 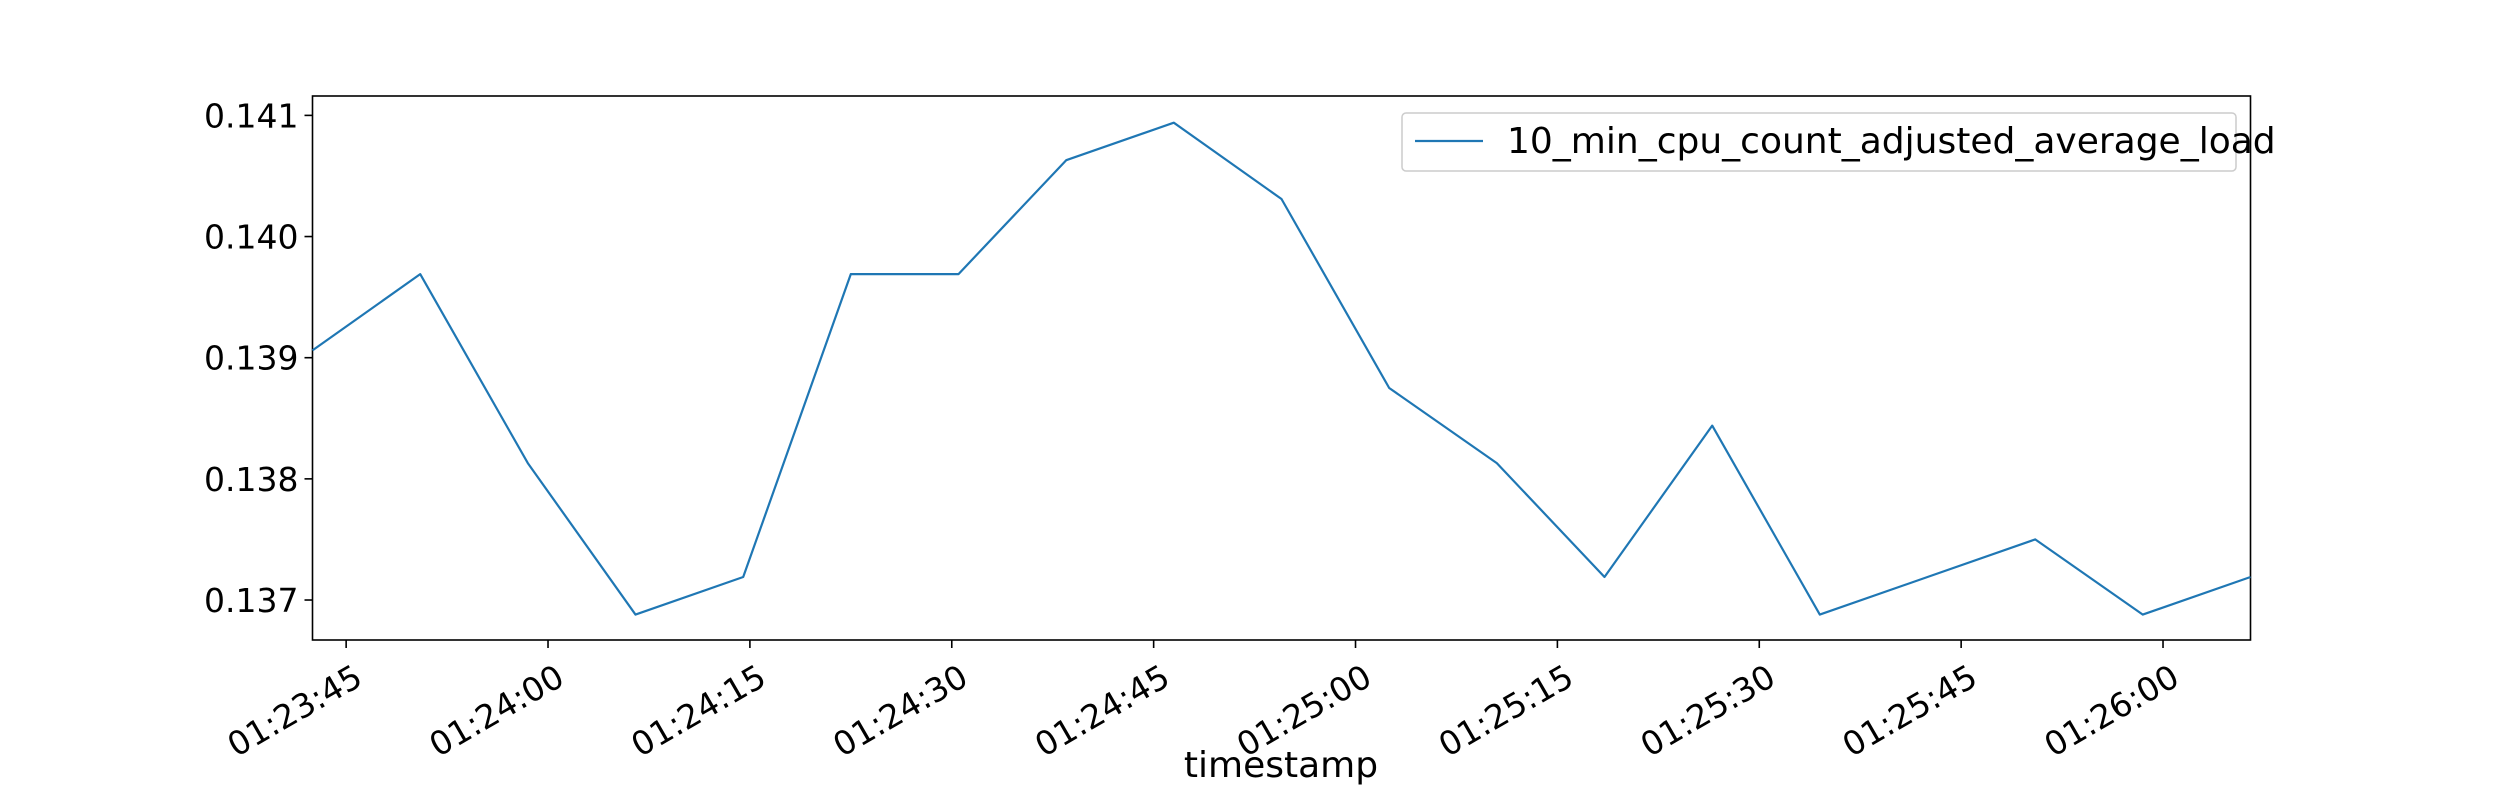 I want to click on x-tick-label: 01:26:00, so click(x=2112, y=711).